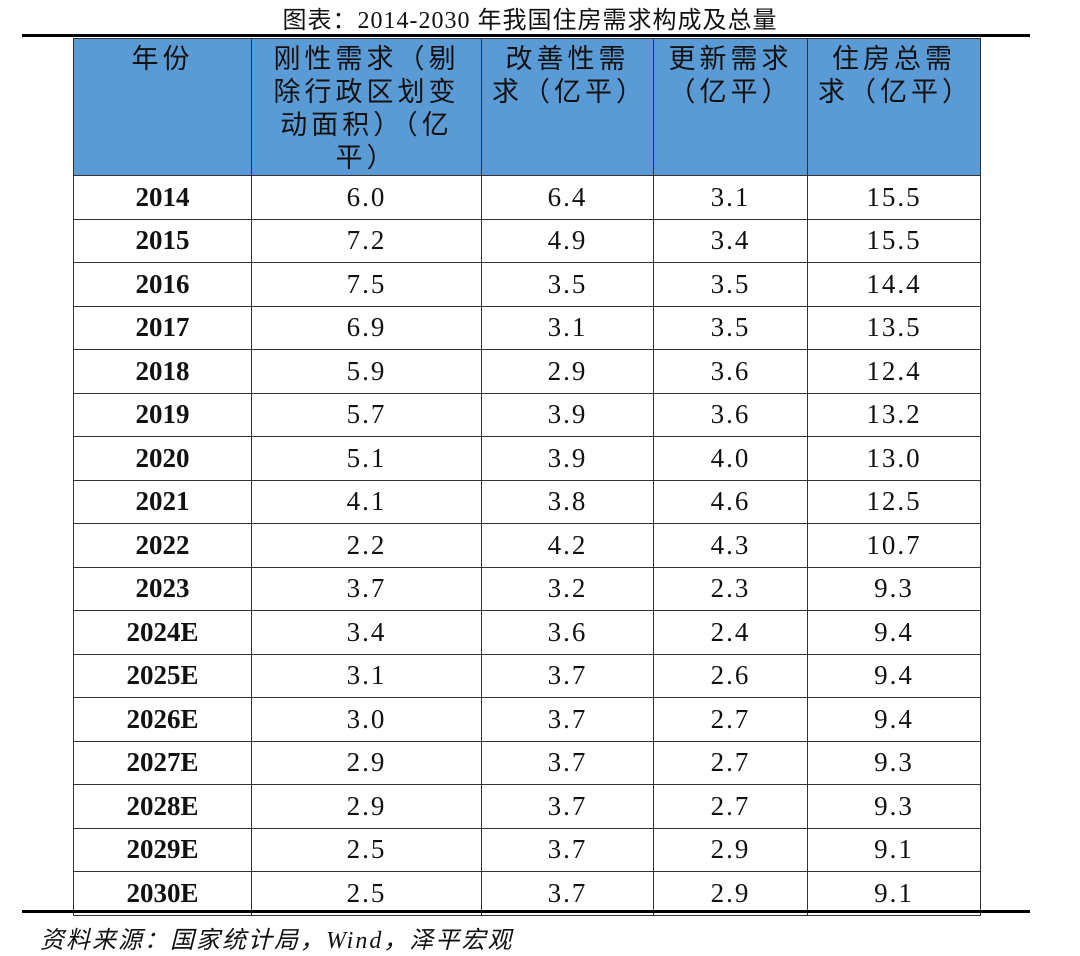  I want to click on value-cell: 2.3, so click(730, 588).